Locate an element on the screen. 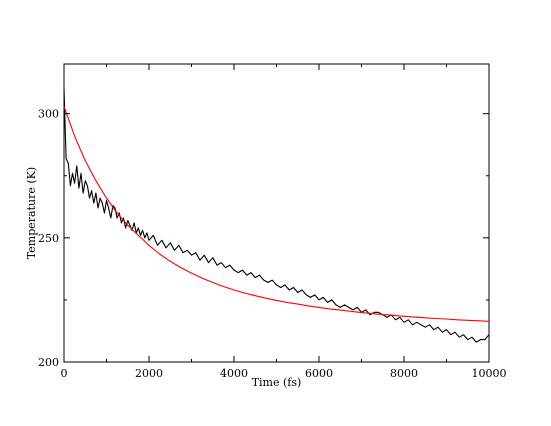 The height and width of the screenshot is (426, 551). y-tick-label: 250 is located at coordinates (48, 238).